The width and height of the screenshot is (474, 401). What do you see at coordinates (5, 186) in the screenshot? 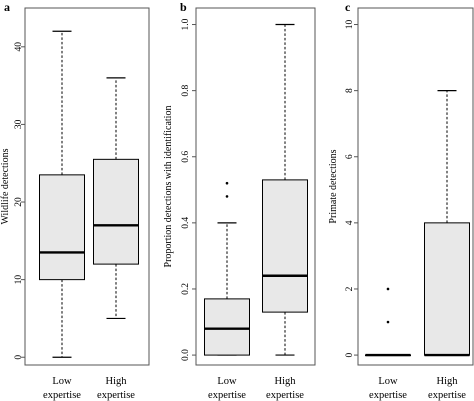
I see `y-axis-label: Wildlife detections` at bounding box center [5, 186].